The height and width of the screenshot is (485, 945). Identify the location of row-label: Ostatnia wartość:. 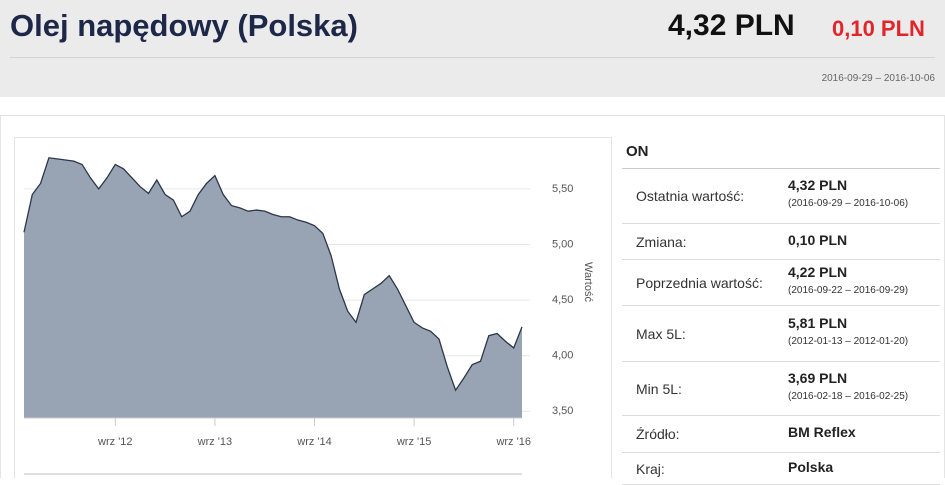
(690, 196).